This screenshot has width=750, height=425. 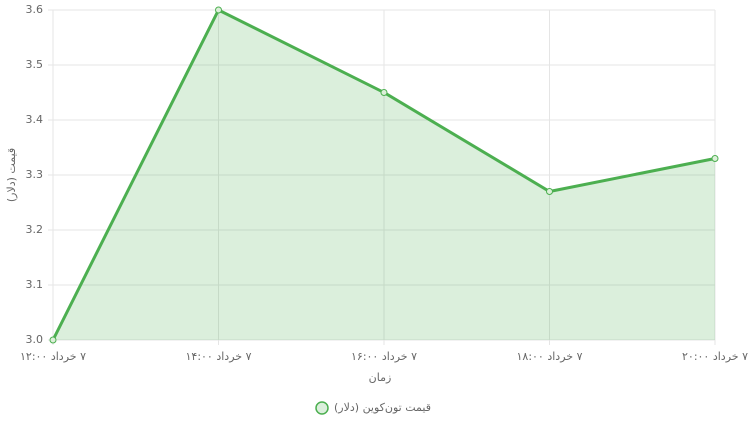 What do you see at coordinates (219, 356) in the screenshot?
I see `x-tick-label: ۷ خرداد ۱۴:۰۰` at bounding box center [219, 356].